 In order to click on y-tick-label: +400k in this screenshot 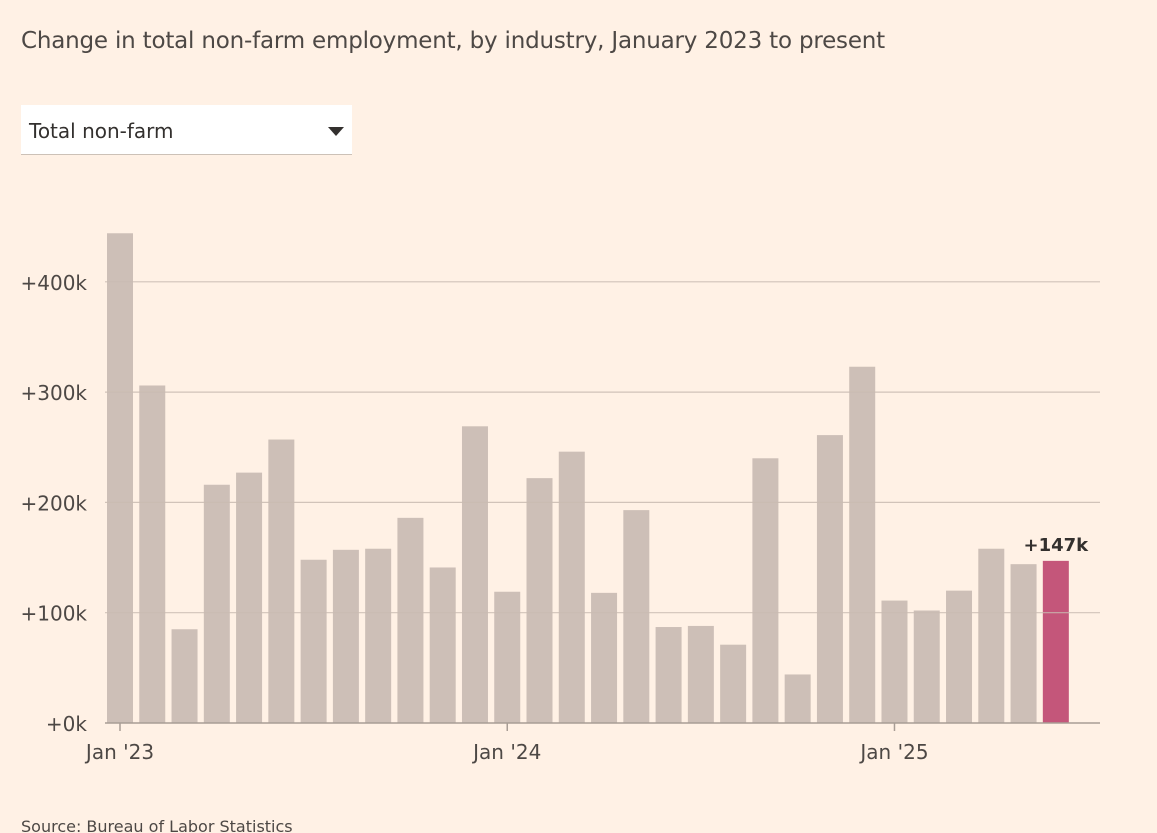, I will do `click(53, 283)`.